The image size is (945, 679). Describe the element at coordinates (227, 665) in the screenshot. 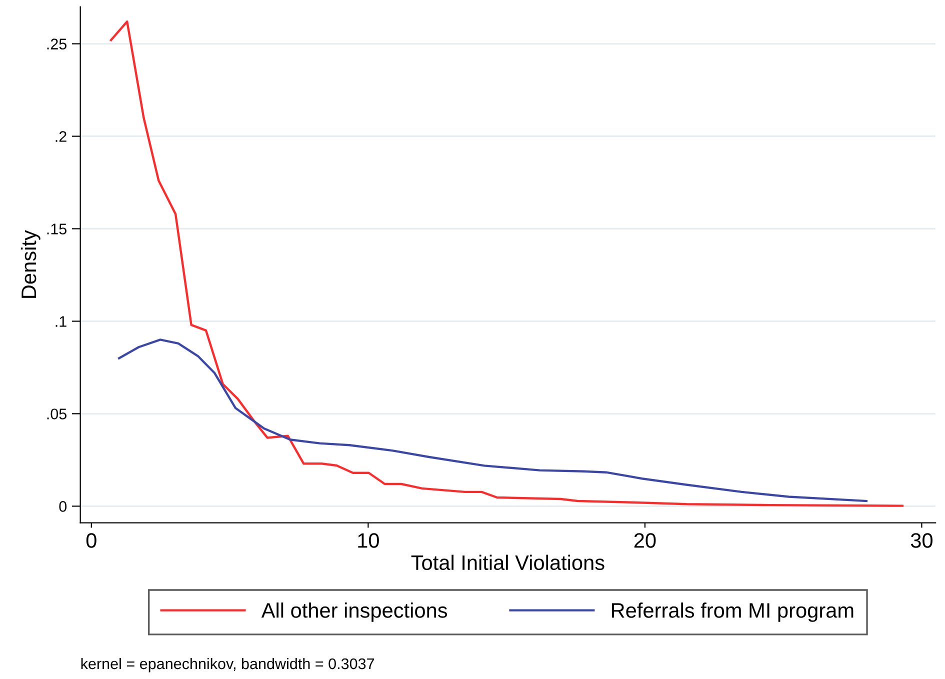

I see `text: kernel = epanechnikov, bandwidth = 0.3037` at that location.